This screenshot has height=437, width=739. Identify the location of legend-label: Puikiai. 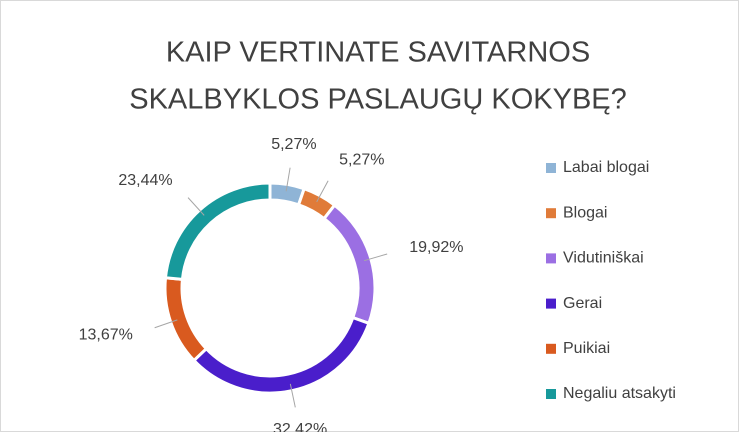
(586, 348).